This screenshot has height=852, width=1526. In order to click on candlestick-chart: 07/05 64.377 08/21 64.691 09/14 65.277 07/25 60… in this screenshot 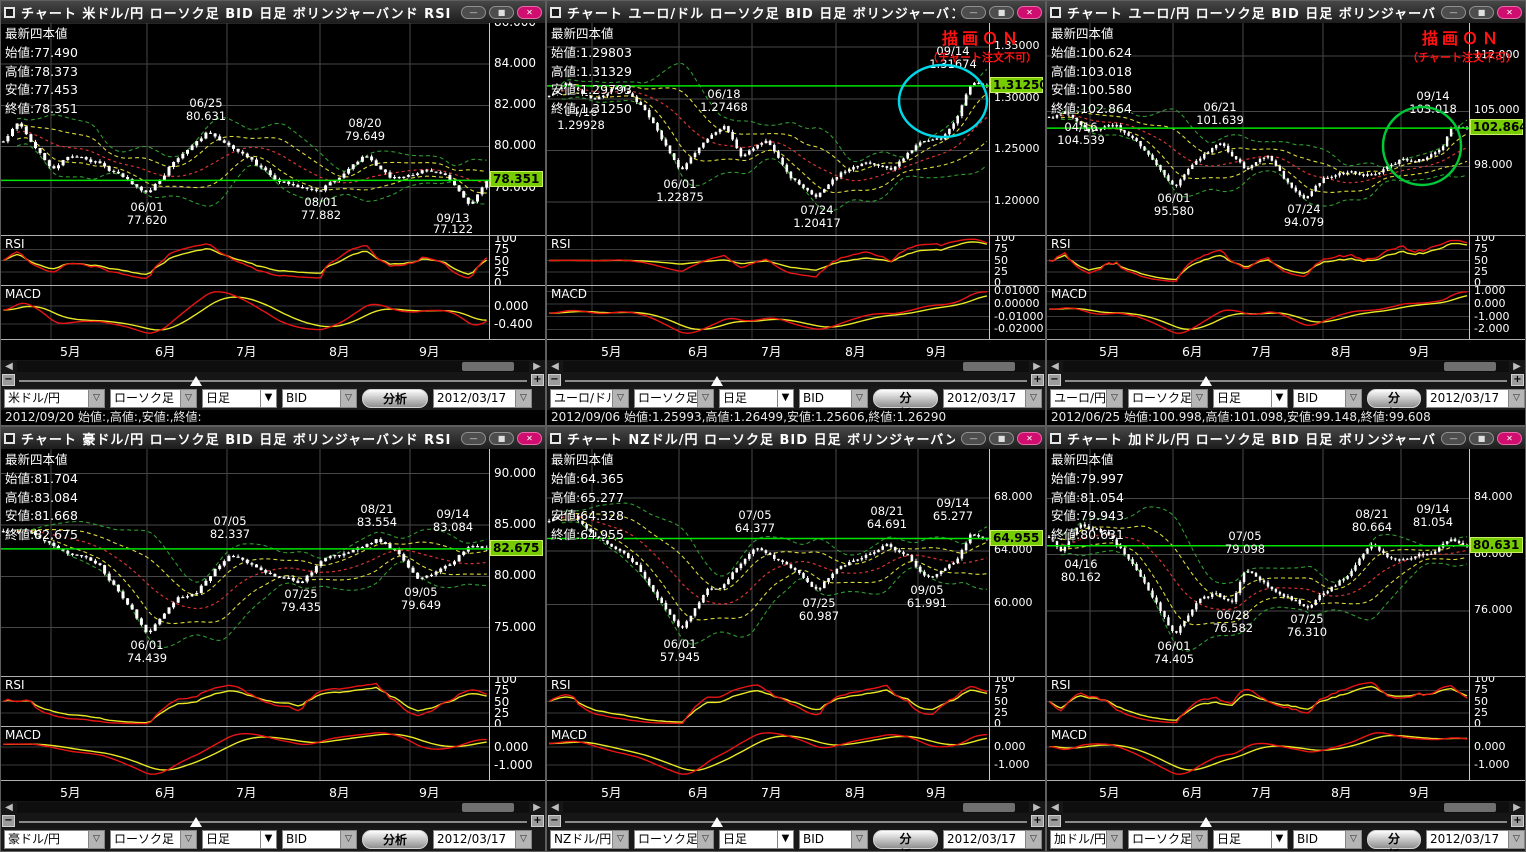, I will do `click(768, 562)`.